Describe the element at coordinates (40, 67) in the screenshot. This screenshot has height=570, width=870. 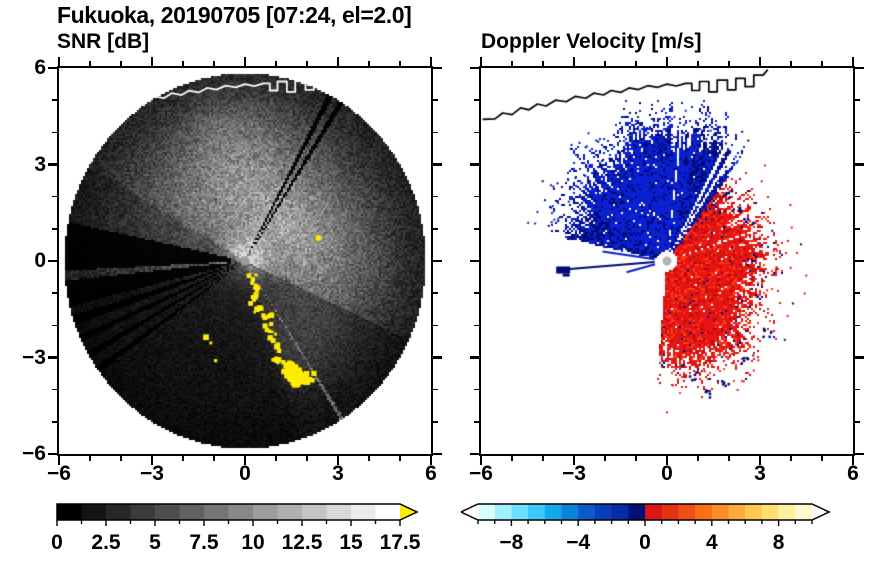
I see `y-tick-label: 6` at that location.